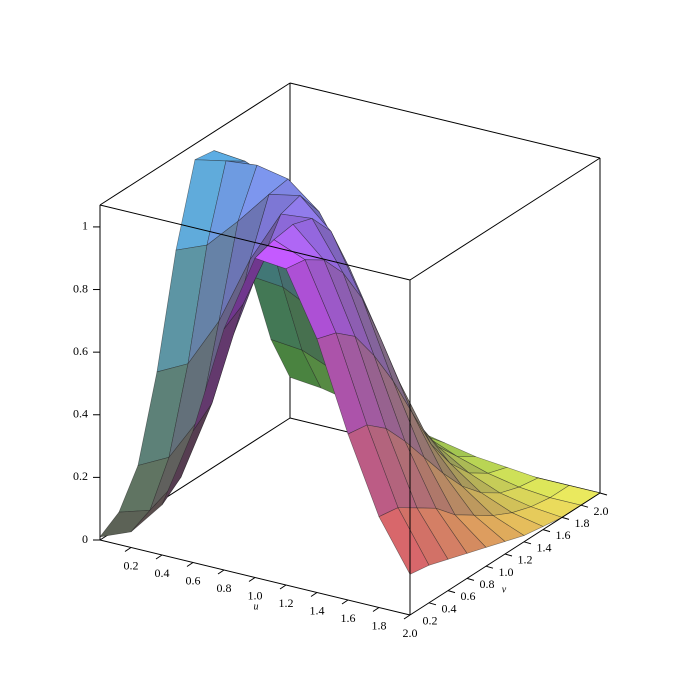 Image resolution: width=700 pixels, height=700 pixels. Describe the element at coordinates (256, 606) in the screenshot. I see `x-axis-title: u` at that location.